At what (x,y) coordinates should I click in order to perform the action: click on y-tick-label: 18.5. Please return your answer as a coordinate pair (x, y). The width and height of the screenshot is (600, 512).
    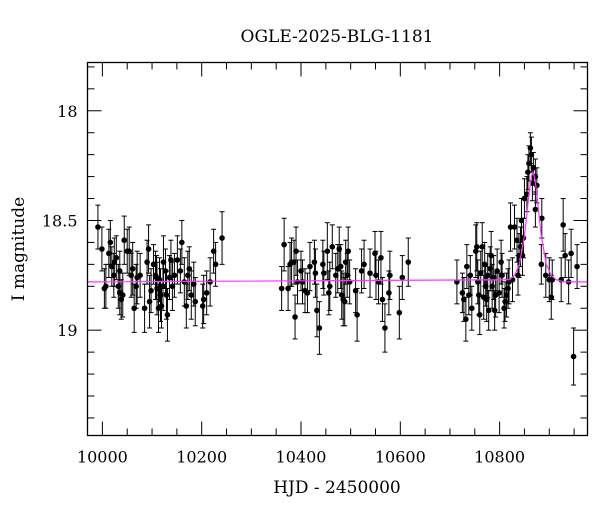
    Looking at the image, I should click on (60, 220).